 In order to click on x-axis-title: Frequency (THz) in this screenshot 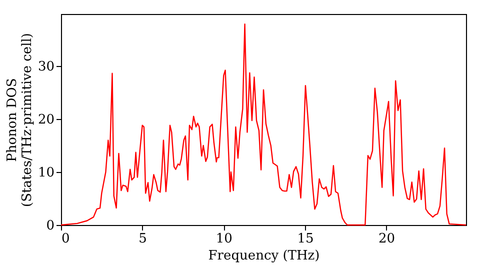, I will do `click(264, 256)`.